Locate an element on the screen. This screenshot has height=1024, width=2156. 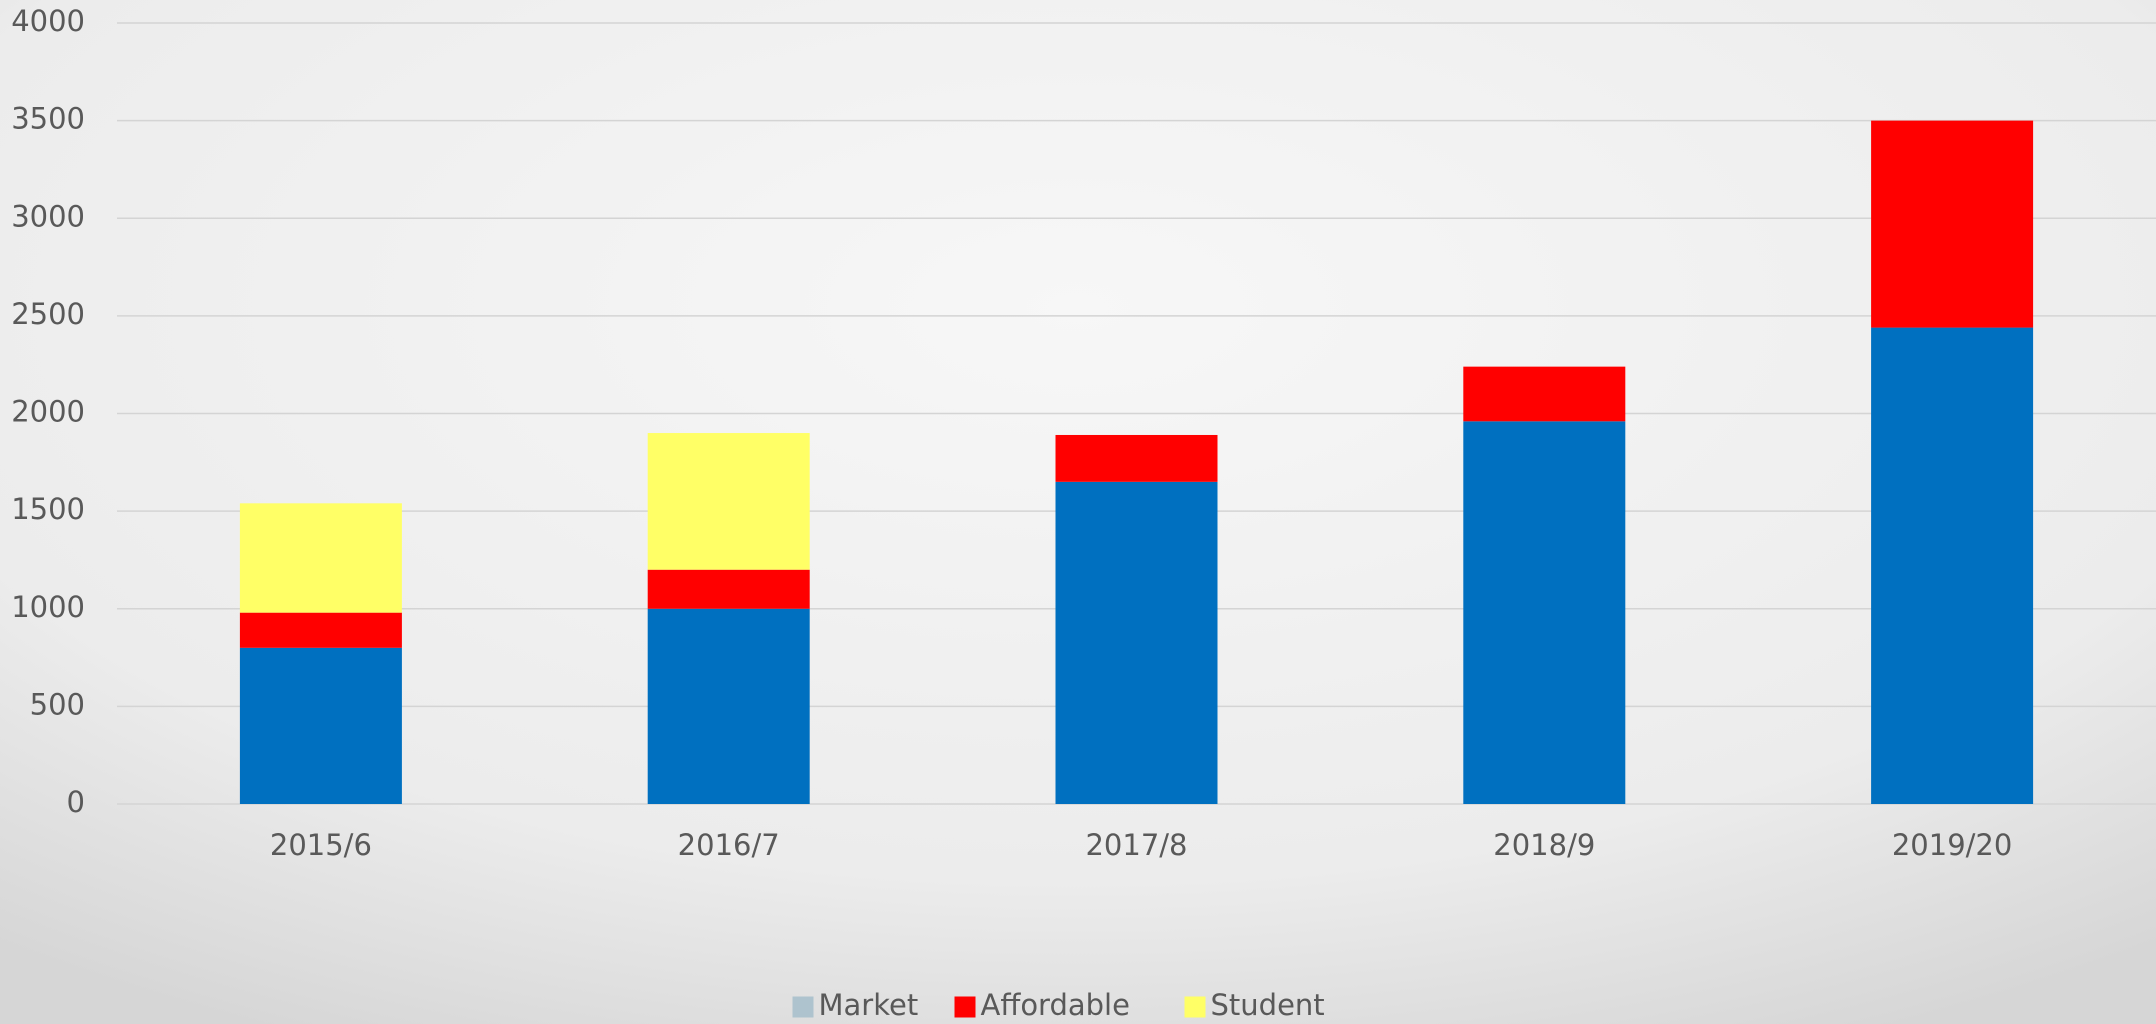
legend-label: Affordable is located at coordinates (1055, 1005).